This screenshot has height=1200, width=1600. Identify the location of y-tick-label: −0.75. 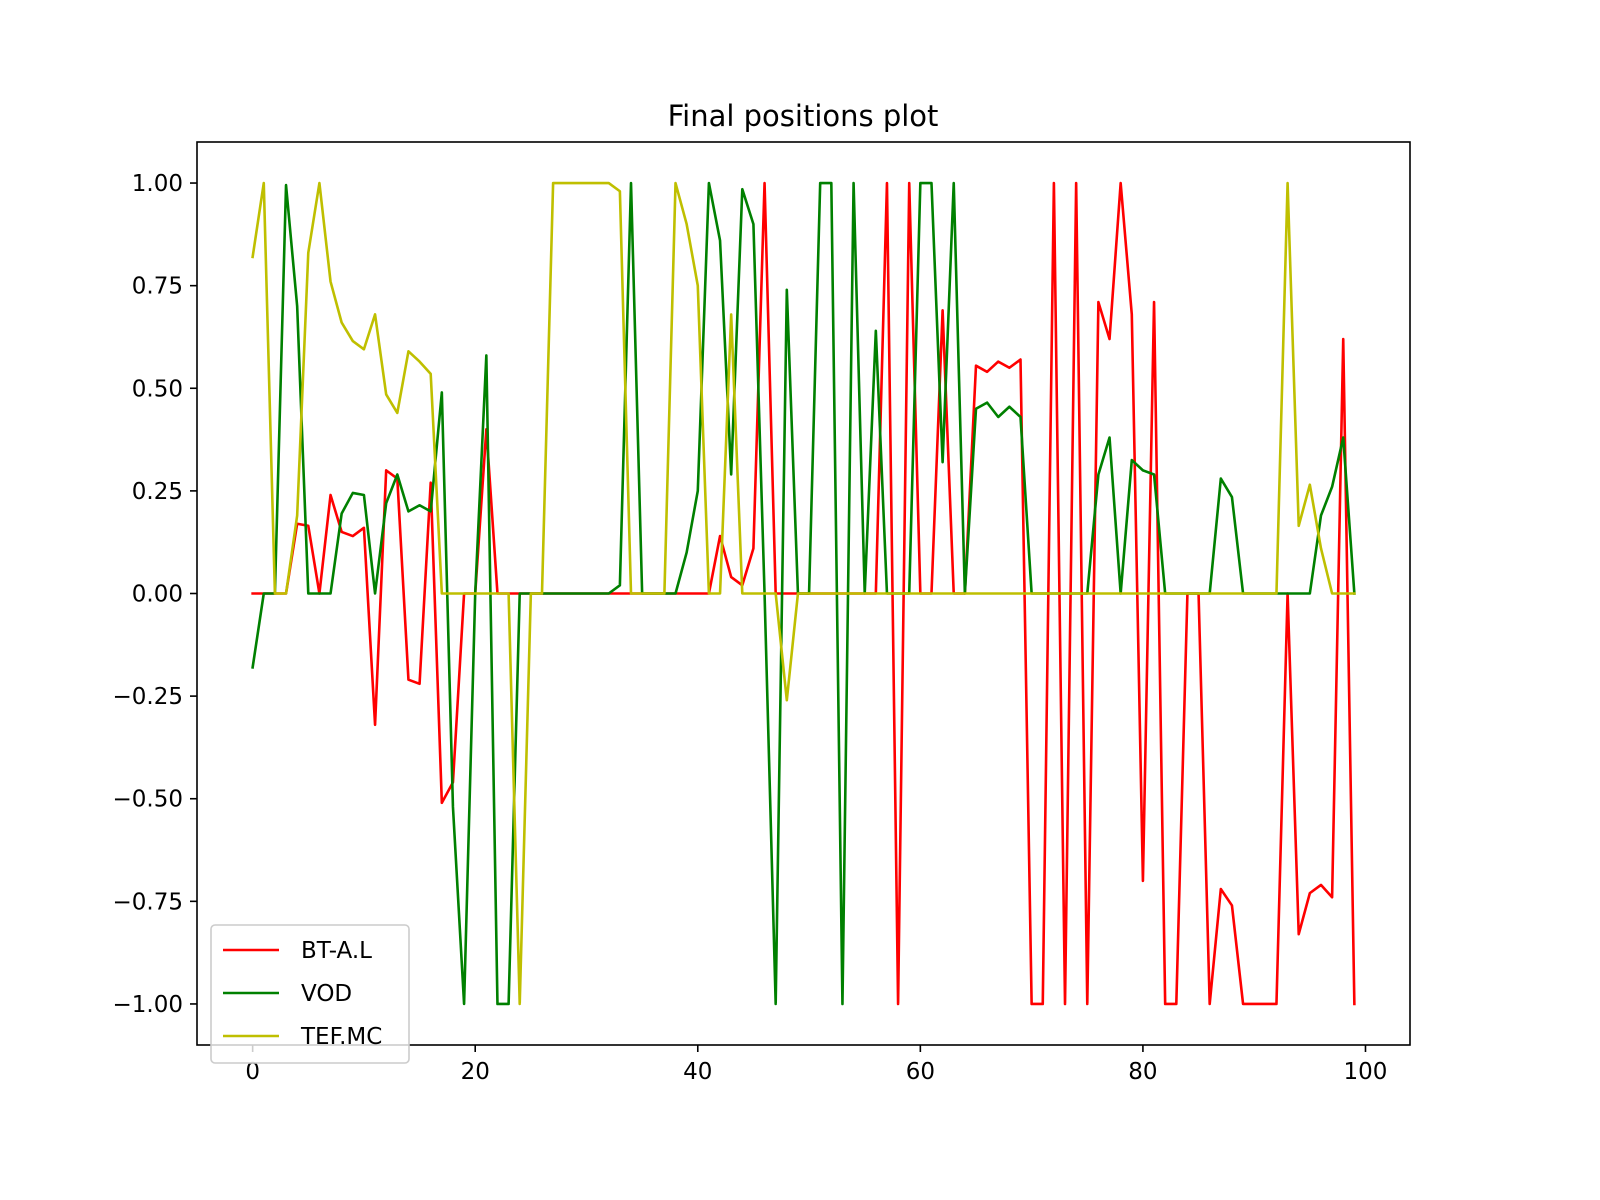
(148, 902).